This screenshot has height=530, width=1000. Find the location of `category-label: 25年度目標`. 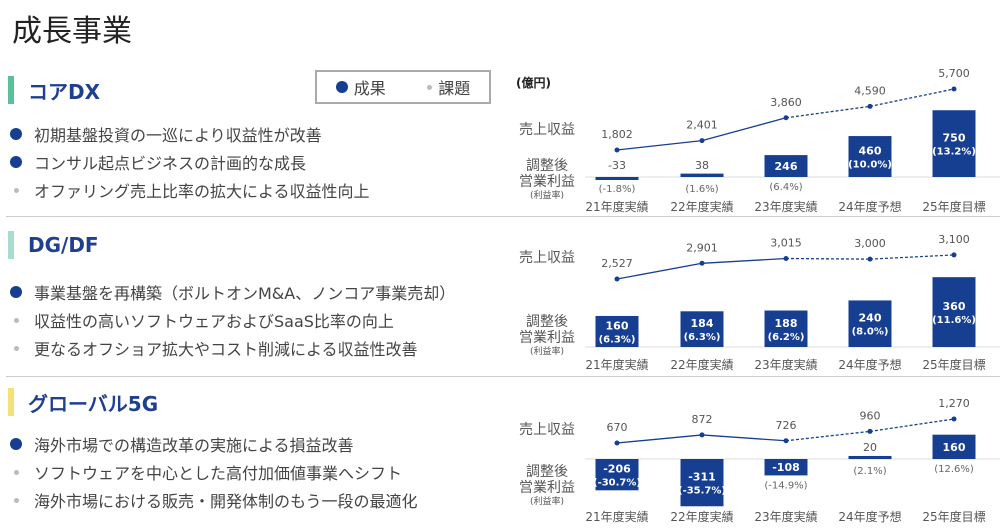

category-label: 25年度目標 is located at coordinates (953, 364).